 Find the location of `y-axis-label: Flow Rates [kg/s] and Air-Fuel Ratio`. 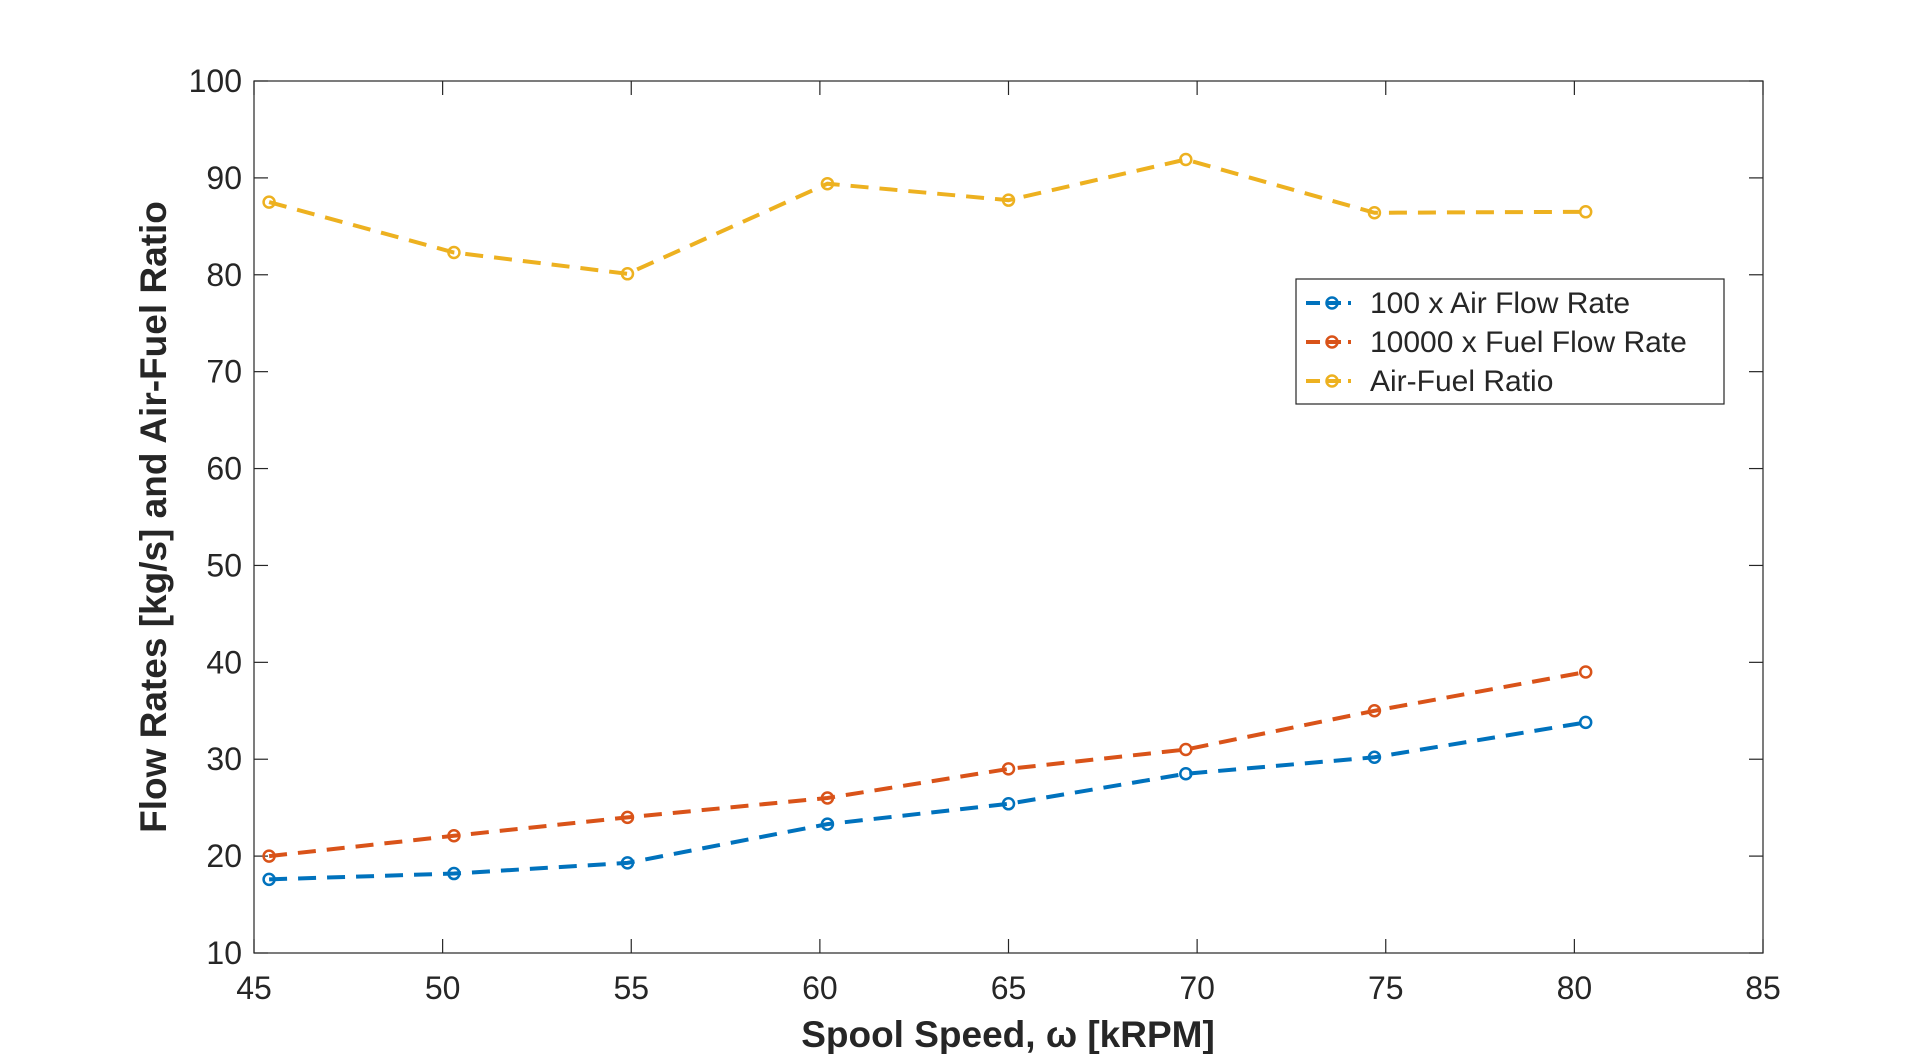

y-axis-label: Flow Rates [kg/s] and Air-Fuel Ratio is located at coordinates (153, 517).